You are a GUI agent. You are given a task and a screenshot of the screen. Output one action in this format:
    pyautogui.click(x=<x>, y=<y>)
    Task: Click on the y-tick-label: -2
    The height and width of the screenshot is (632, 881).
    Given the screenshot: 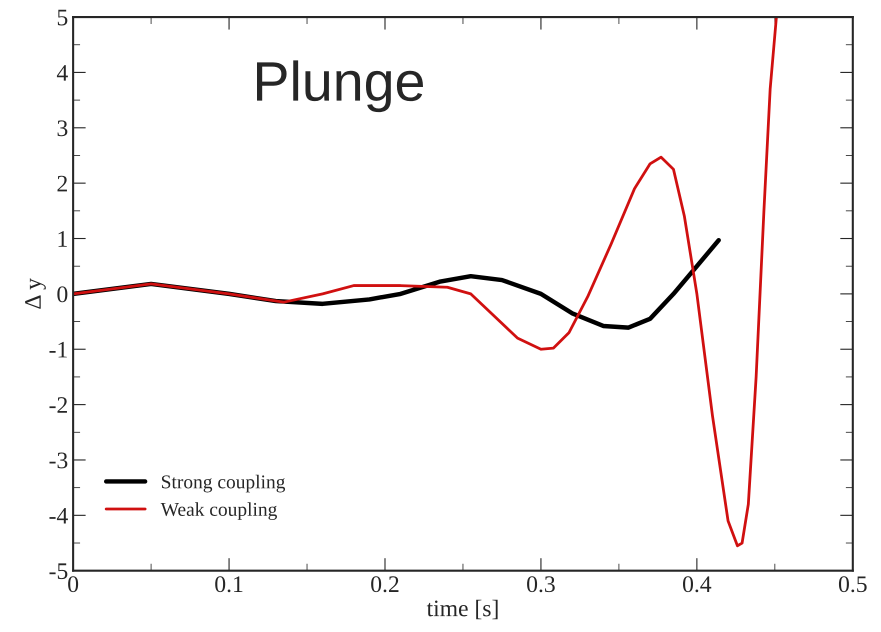 What is the action you would take?
    pyautogui.click(x=58, y=405)
    